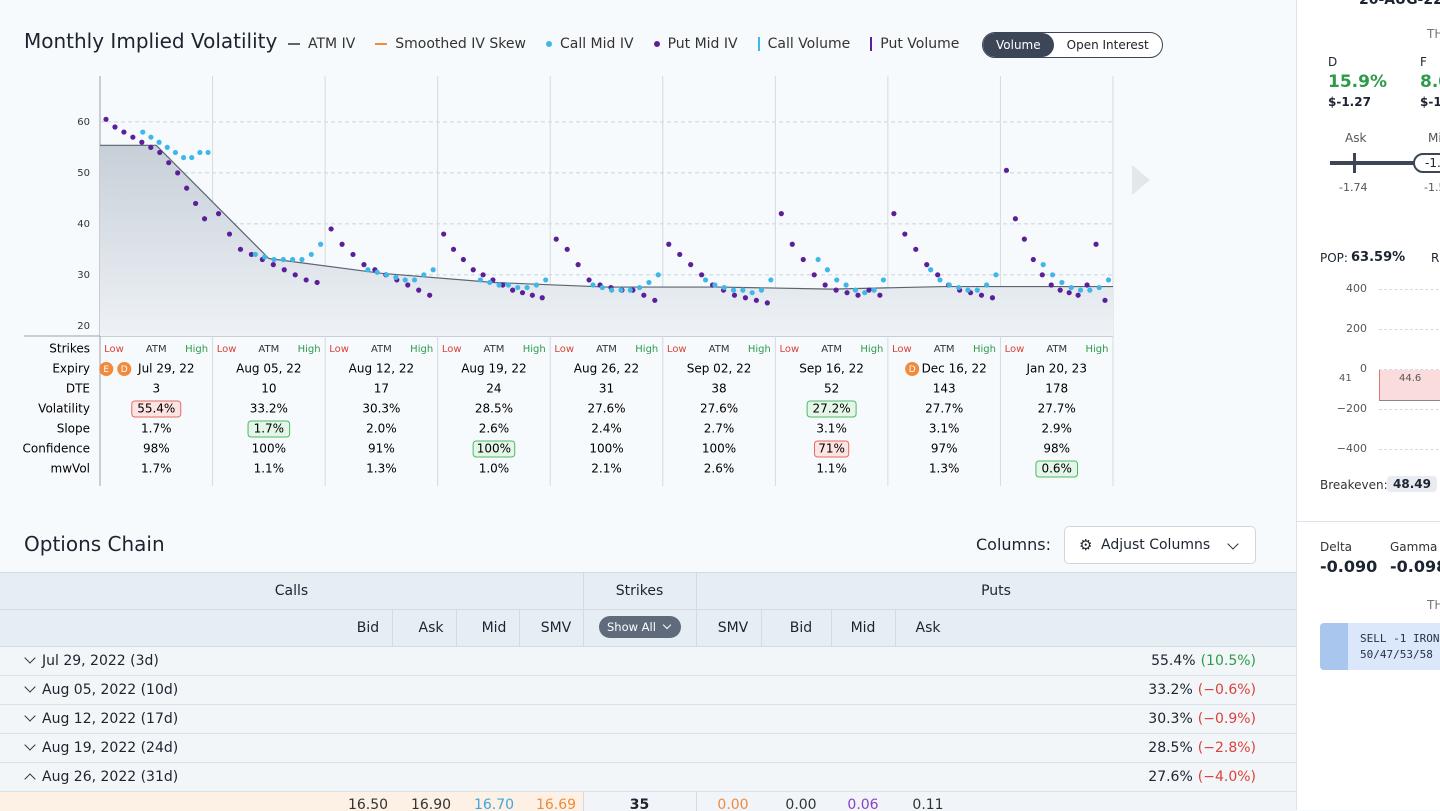  Describe the element at coordinates (494, 804) in the screenshot. I see `call-cell: 16.70` at that location.